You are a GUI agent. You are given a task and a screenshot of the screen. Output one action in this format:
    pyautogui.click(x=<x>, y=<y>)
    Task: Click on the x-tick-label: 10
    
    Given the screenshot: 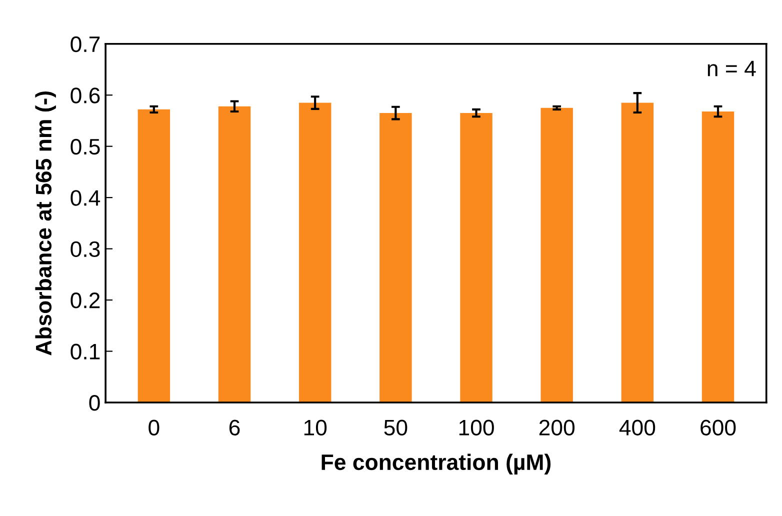 What is the action you would take?
    pyautogui.click(x=315, y=428)
    